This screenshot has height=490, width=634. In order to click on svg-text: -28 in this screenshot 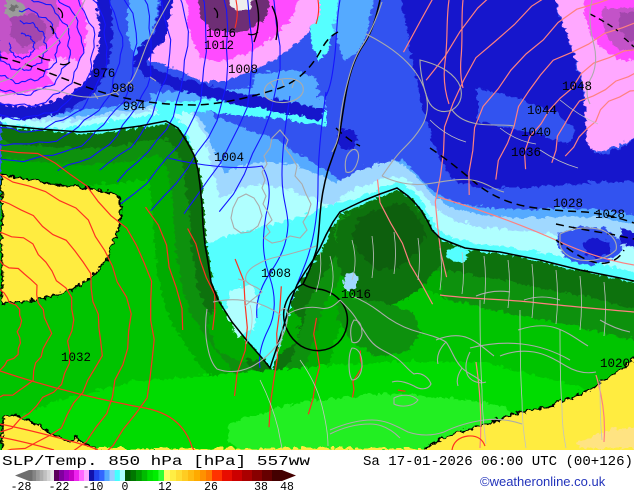, I will do `click(21, 485)`.